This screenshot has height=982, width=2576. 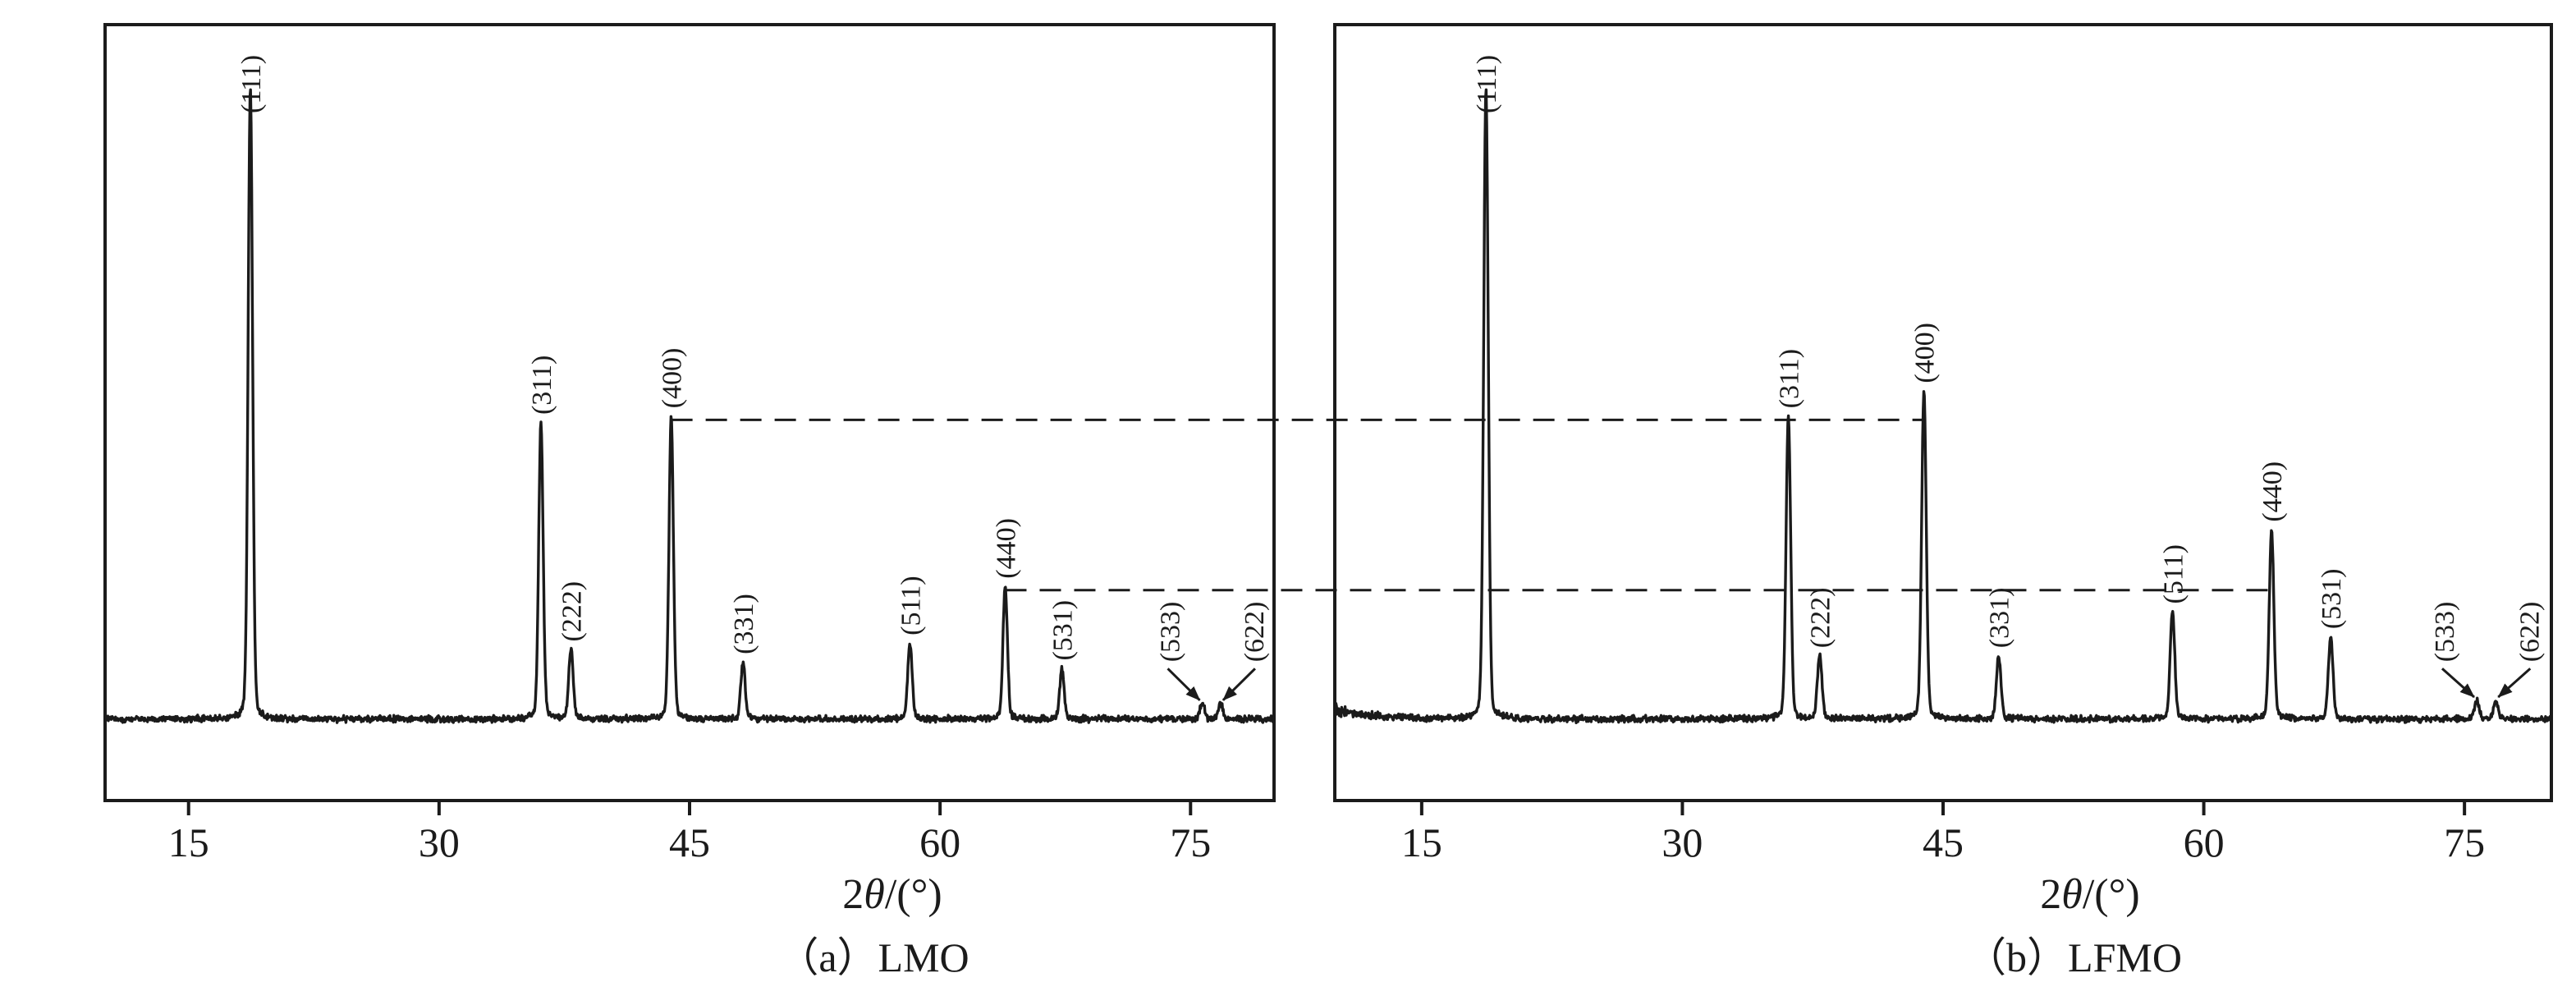 I want to click on panel-caption-b: （b）LFMO, so click(x=2073, y=957).